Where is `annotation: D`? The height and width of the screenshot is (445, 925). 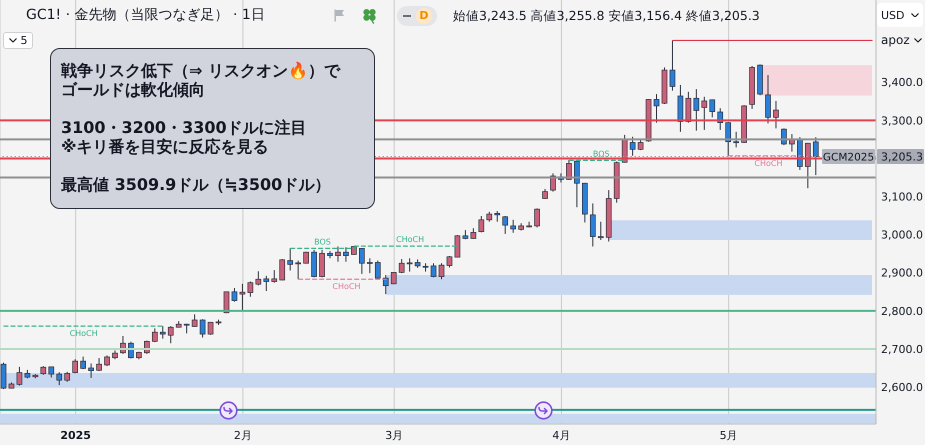
annotation: D is located at coordinates (424, 16).